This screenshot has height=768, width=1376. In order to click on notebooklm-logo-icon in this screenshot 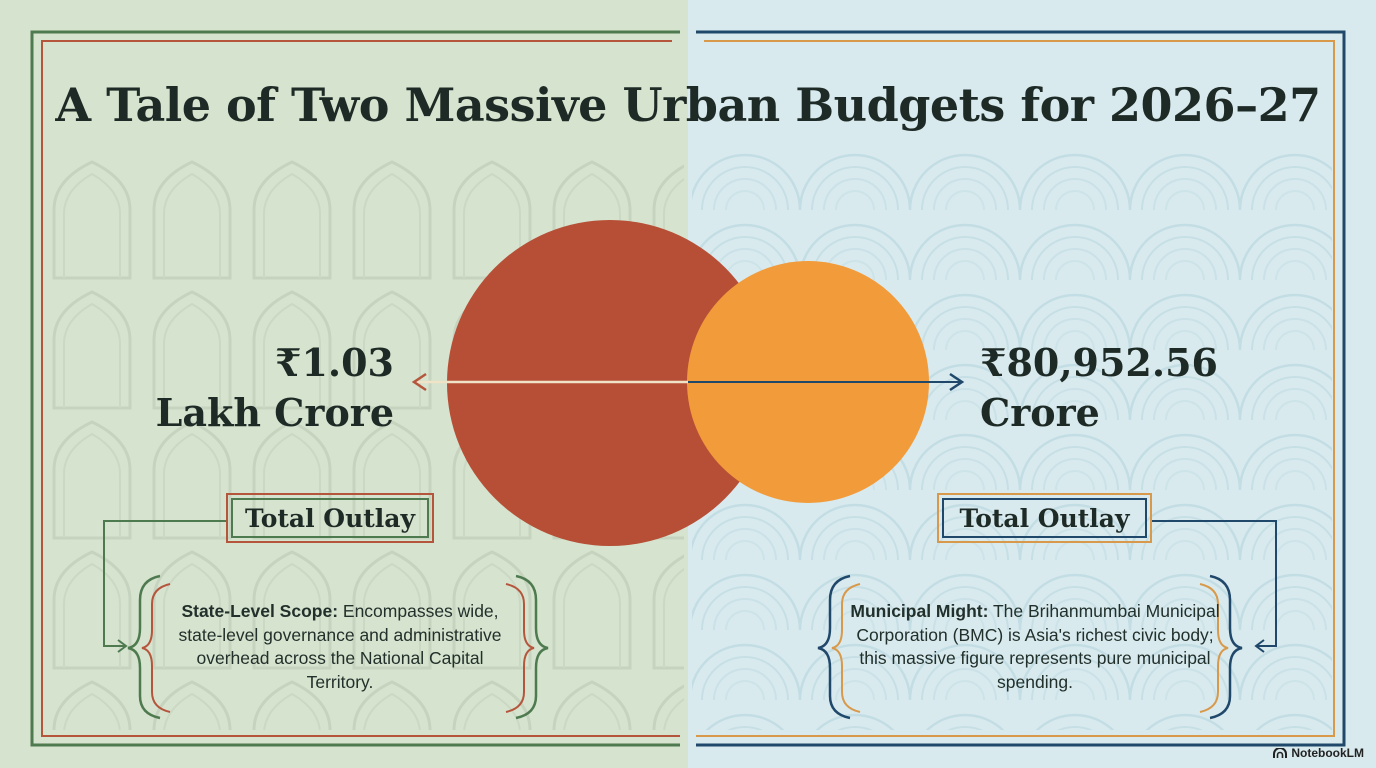, I will do `click(1280, 752)`.